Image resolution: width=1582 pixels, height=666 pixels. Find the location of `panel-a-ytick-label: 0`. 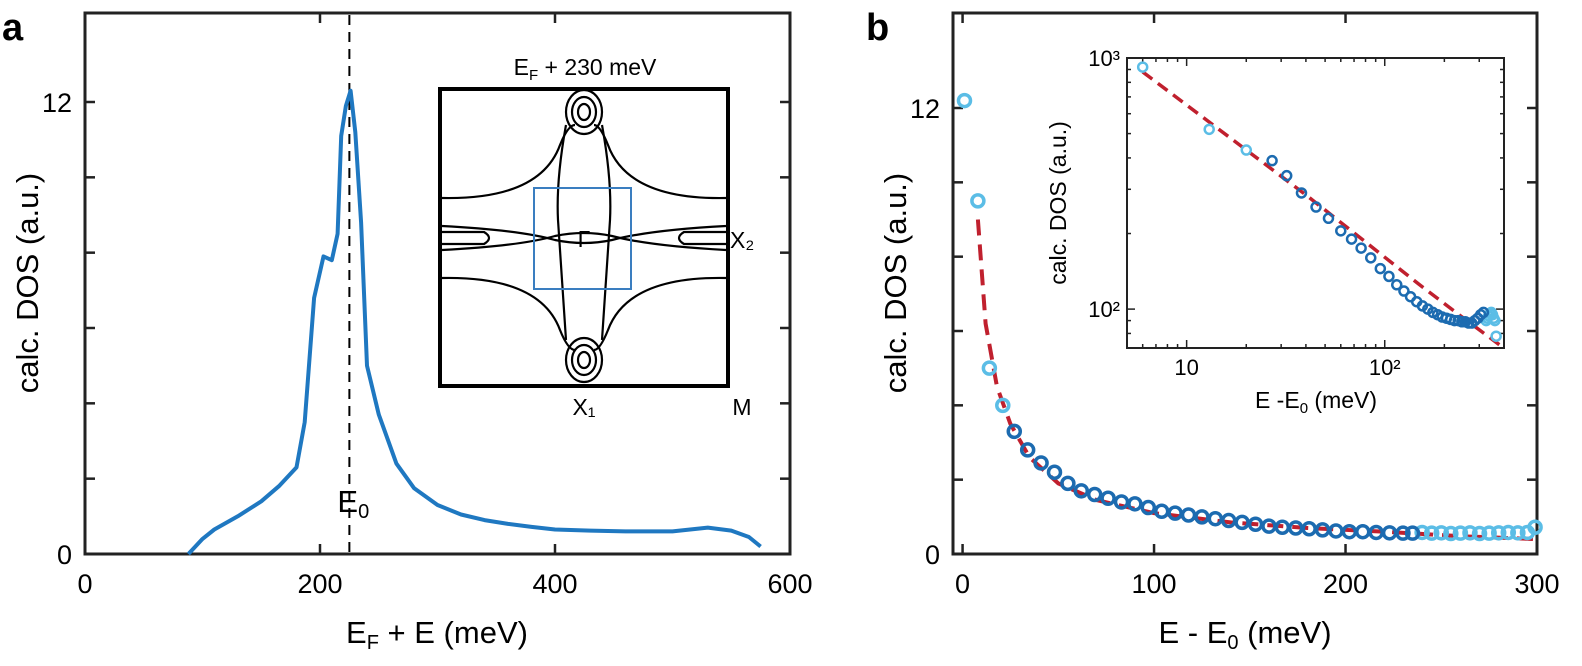

panel-a-ytick-label: 0 is located at coordinates (64, 555).